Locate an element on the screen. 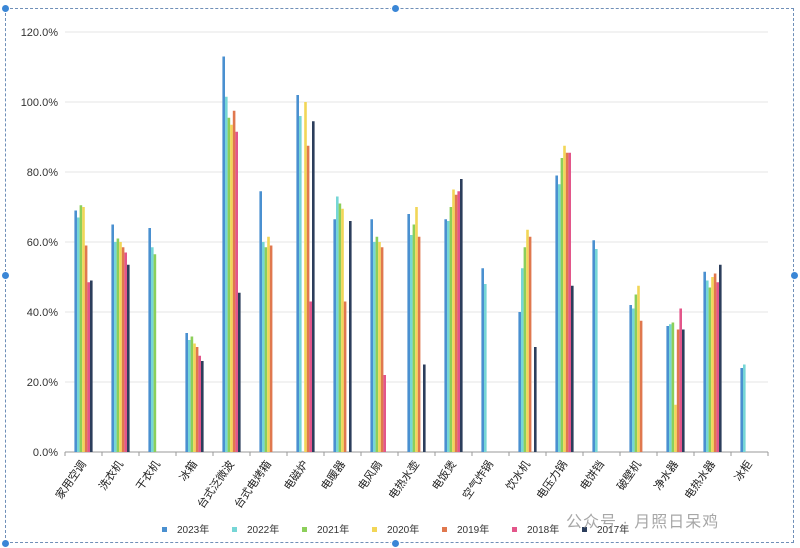 This screenshot has width=800, height=548. x-category-label: 干衣机 is located at coordinates (148, 475).